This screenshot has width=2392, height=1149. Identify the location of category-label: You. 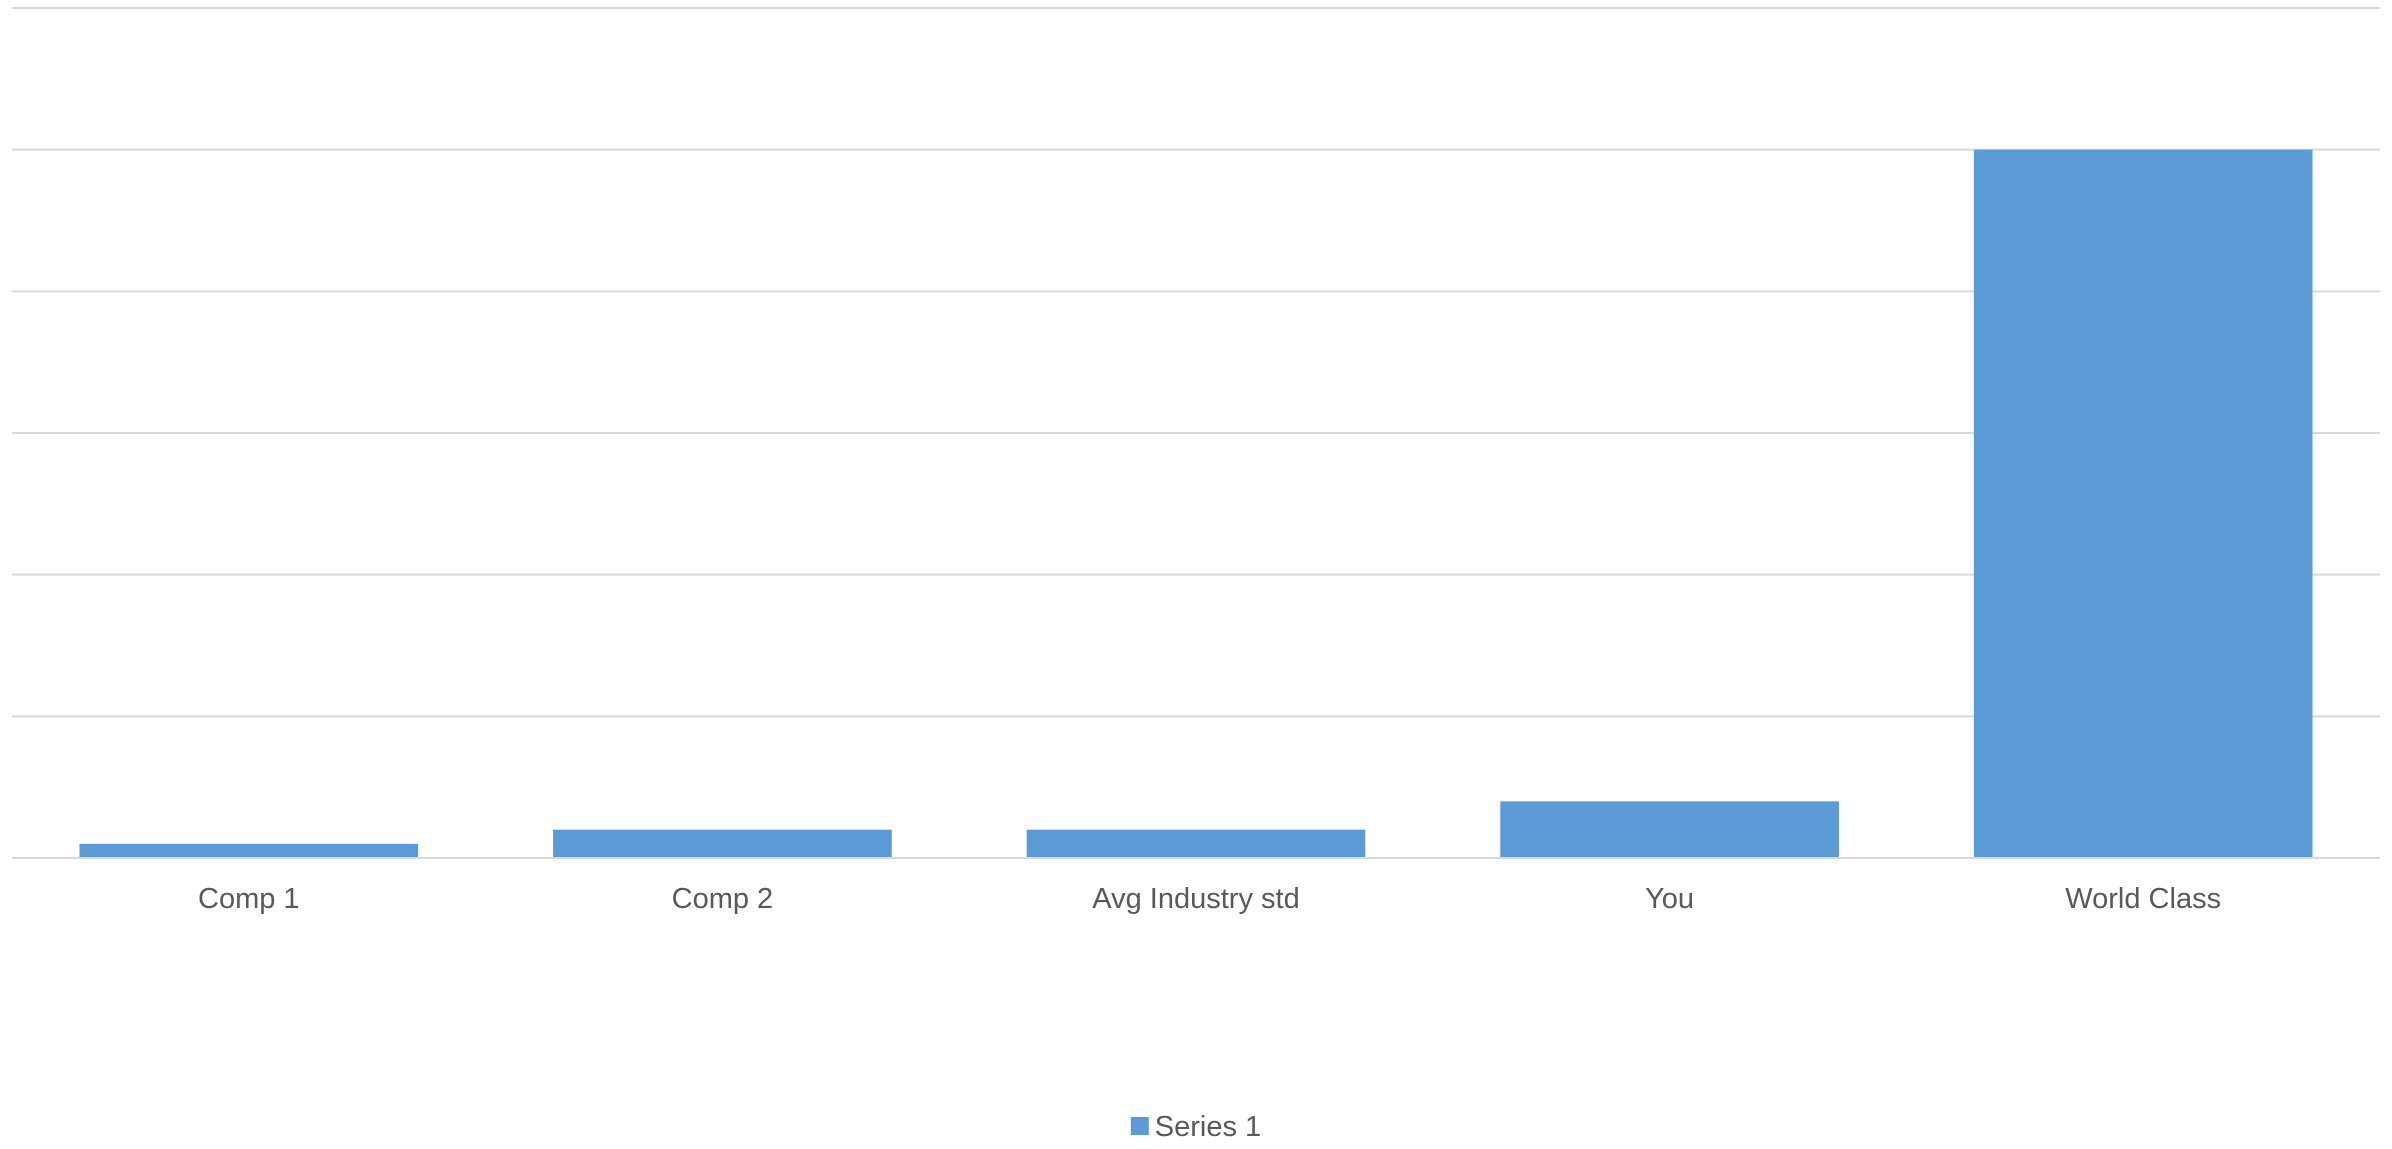
(1669, 899).